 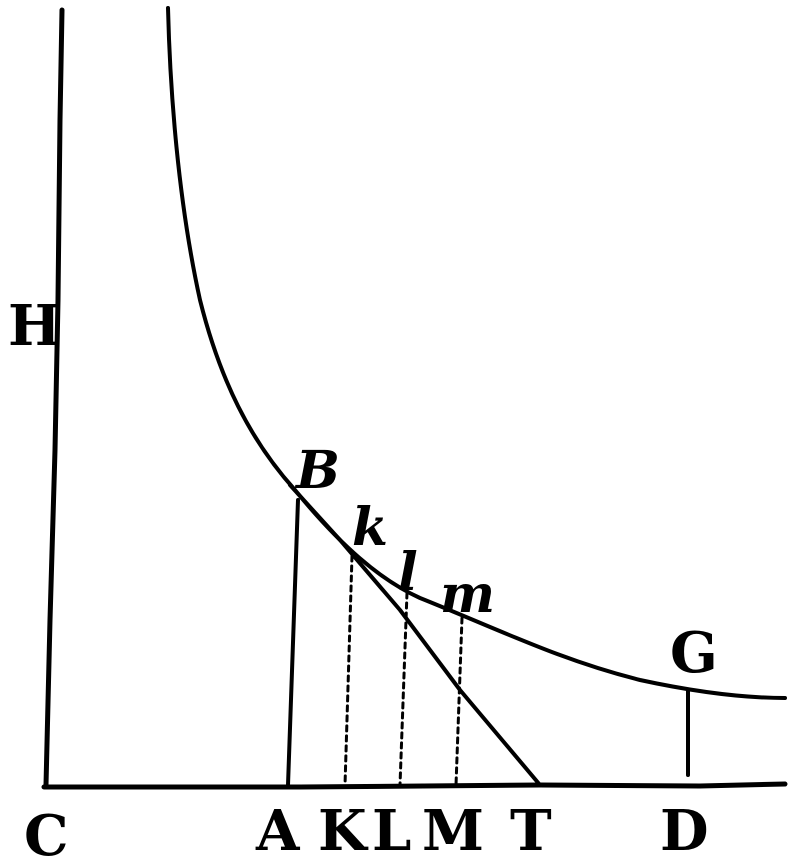 I want to click on label-C: C, so click(x=46, y=835).